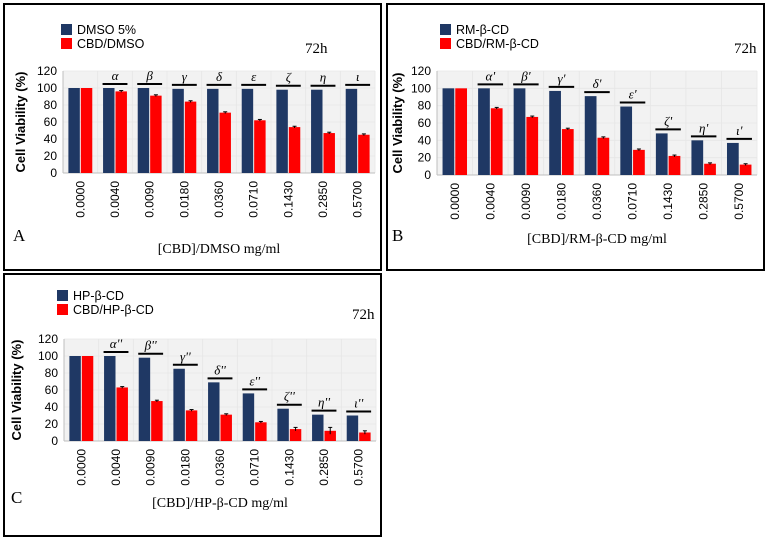  What do you see at coordinates (491, 75) in the screenshot?
I see `significance-label: α'` at bounding box center [491, 75].